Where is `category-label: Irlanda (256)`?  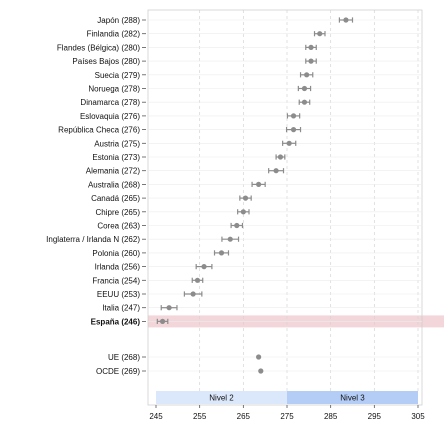 category-label: Irlanda (256) is located at coordinates (118, 267).